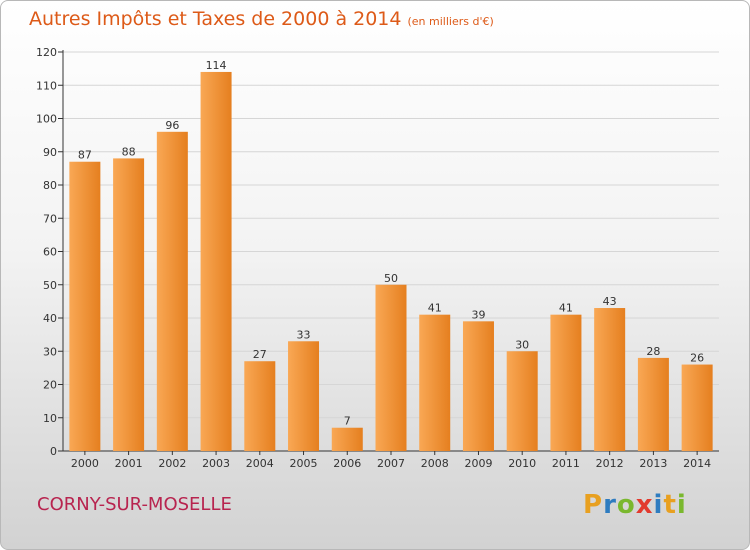 The width and height of the screenshot is (750, 550). Describe the element at coordinates (653, 404) in the screenshot. I see `bar-2013` at that location.